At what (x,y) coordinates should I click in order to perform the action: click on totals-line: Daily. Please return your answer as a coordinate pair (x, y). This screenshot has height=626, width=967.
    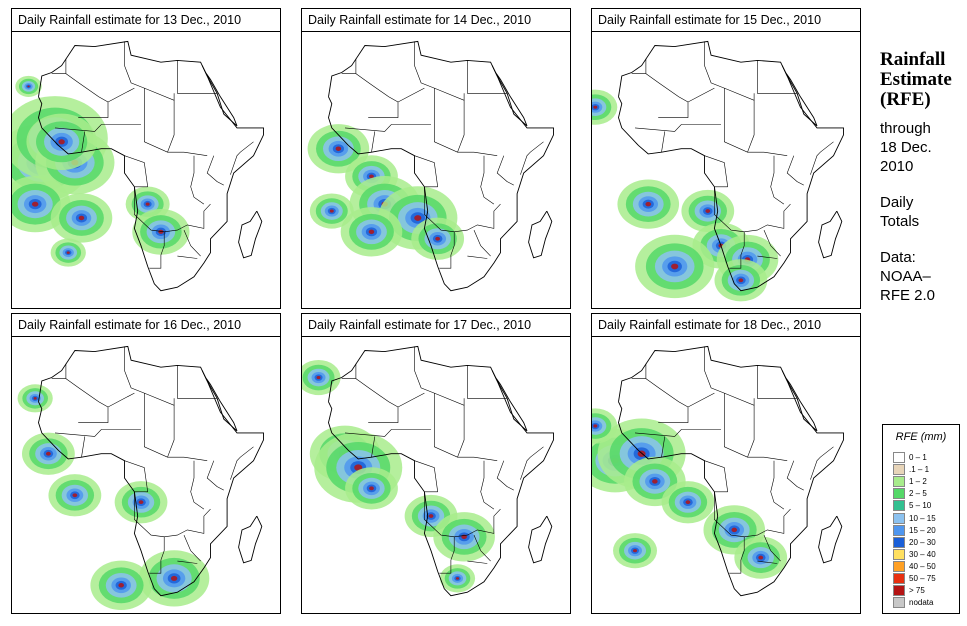
    Looking at the image, I should click on (897, 202).